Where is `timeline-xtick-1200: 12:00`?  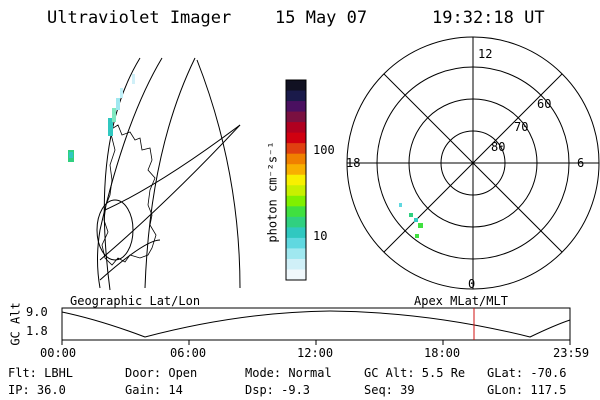
timeline-xtick-1200: 12:00 is located at coordinates (315, 353).